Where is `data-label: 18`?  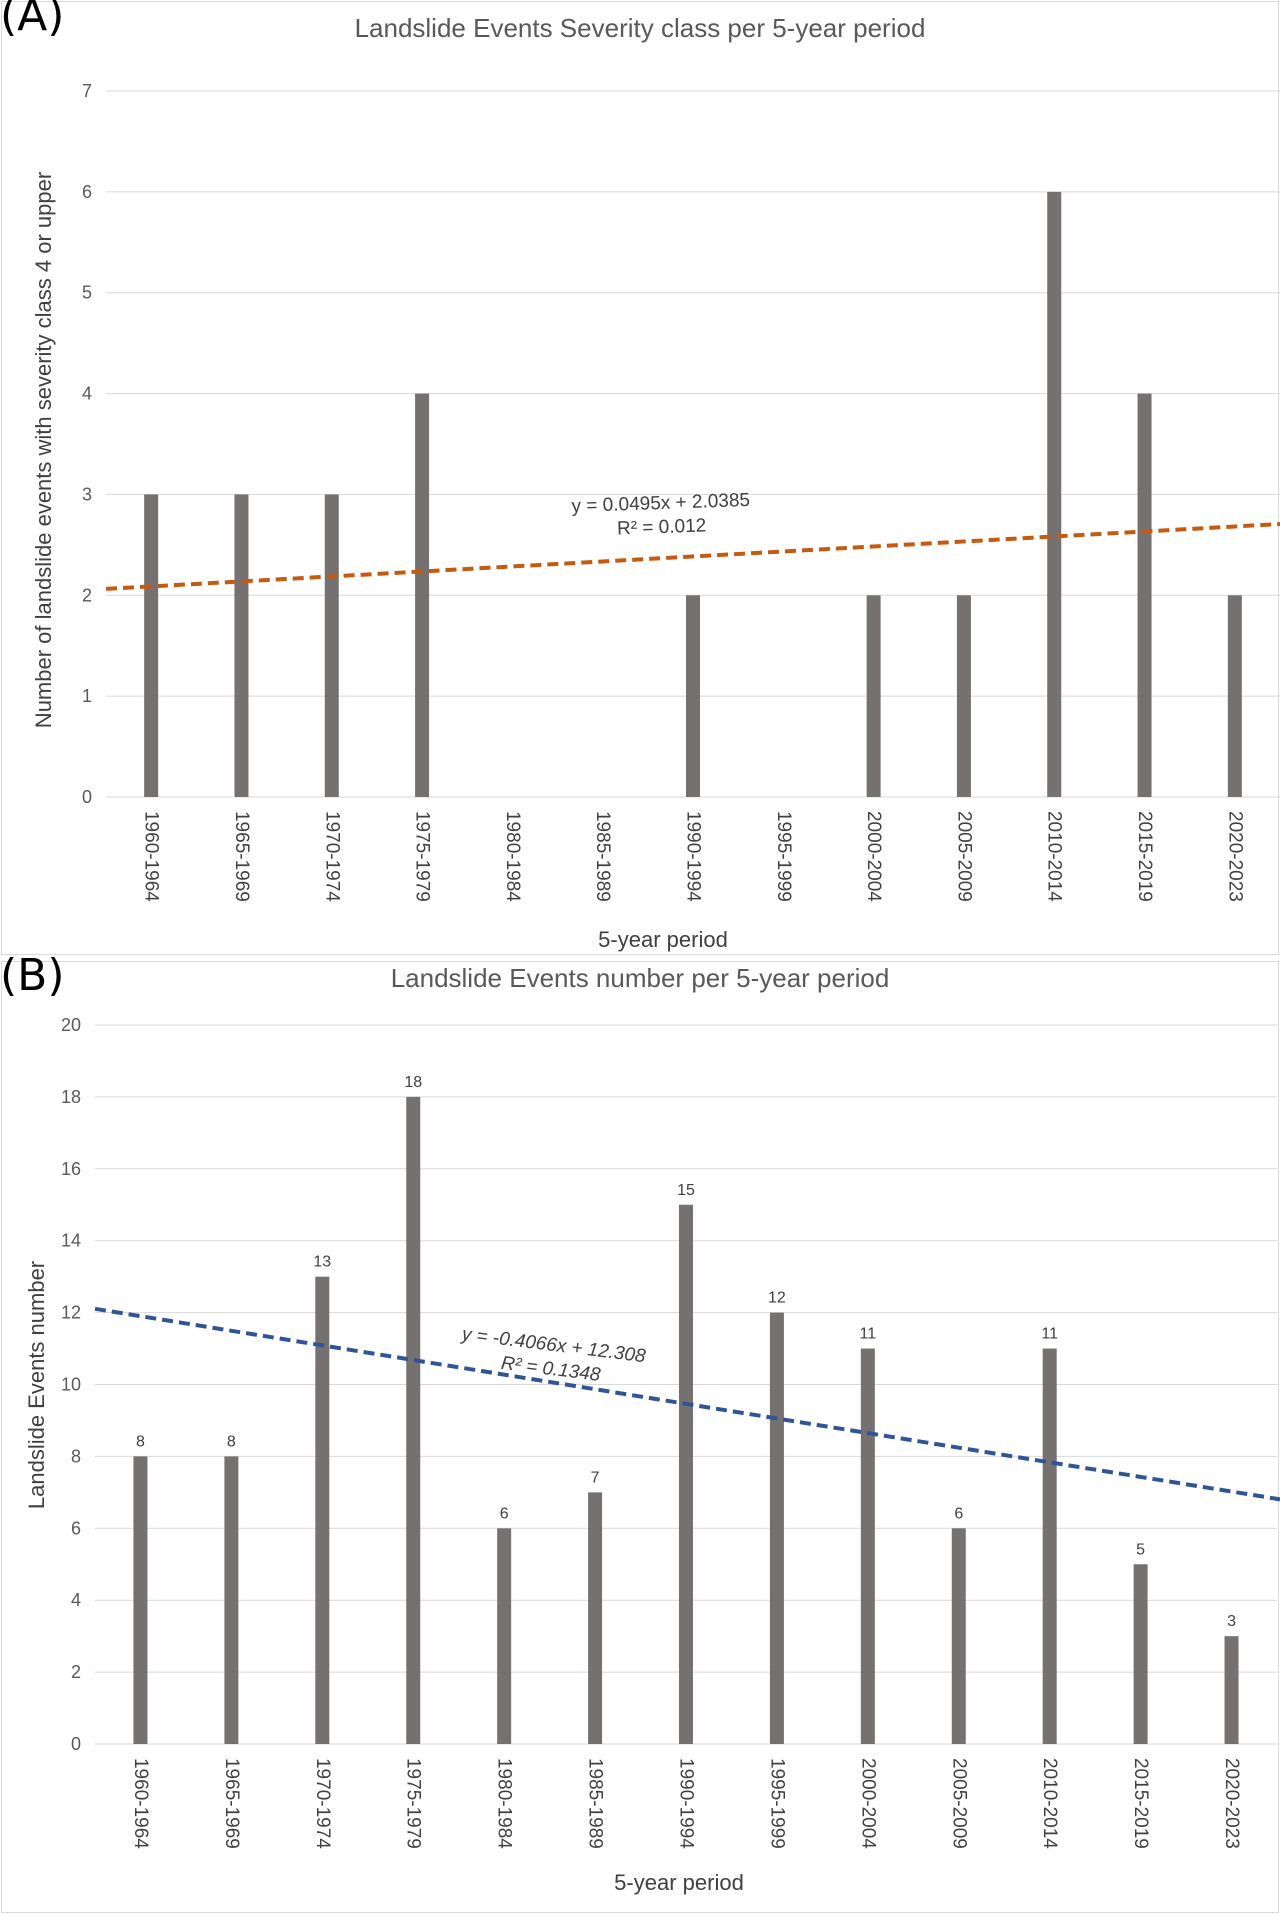
data-label: 18 is located at coordinates (413, 1082).